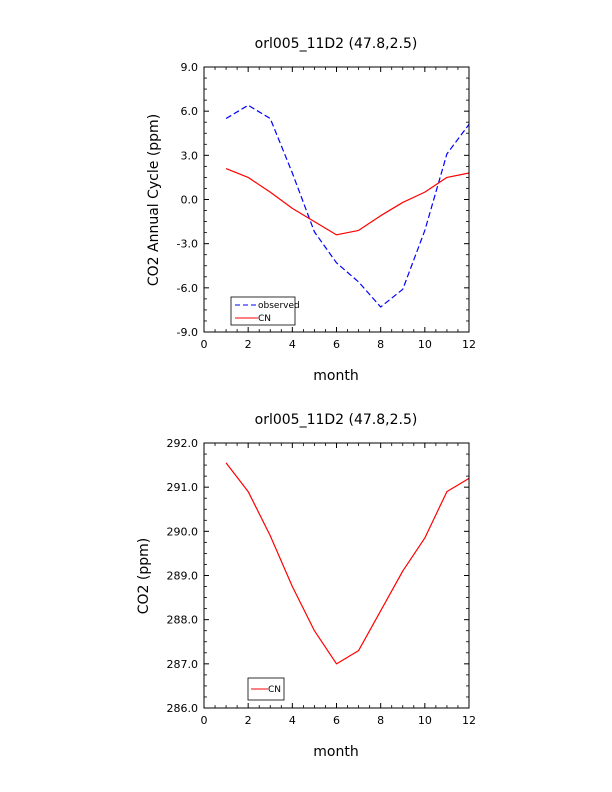 The height and width of the screenshot is (792, 612). I want to click on chart-2-series-cn-line, so click(347, 563).